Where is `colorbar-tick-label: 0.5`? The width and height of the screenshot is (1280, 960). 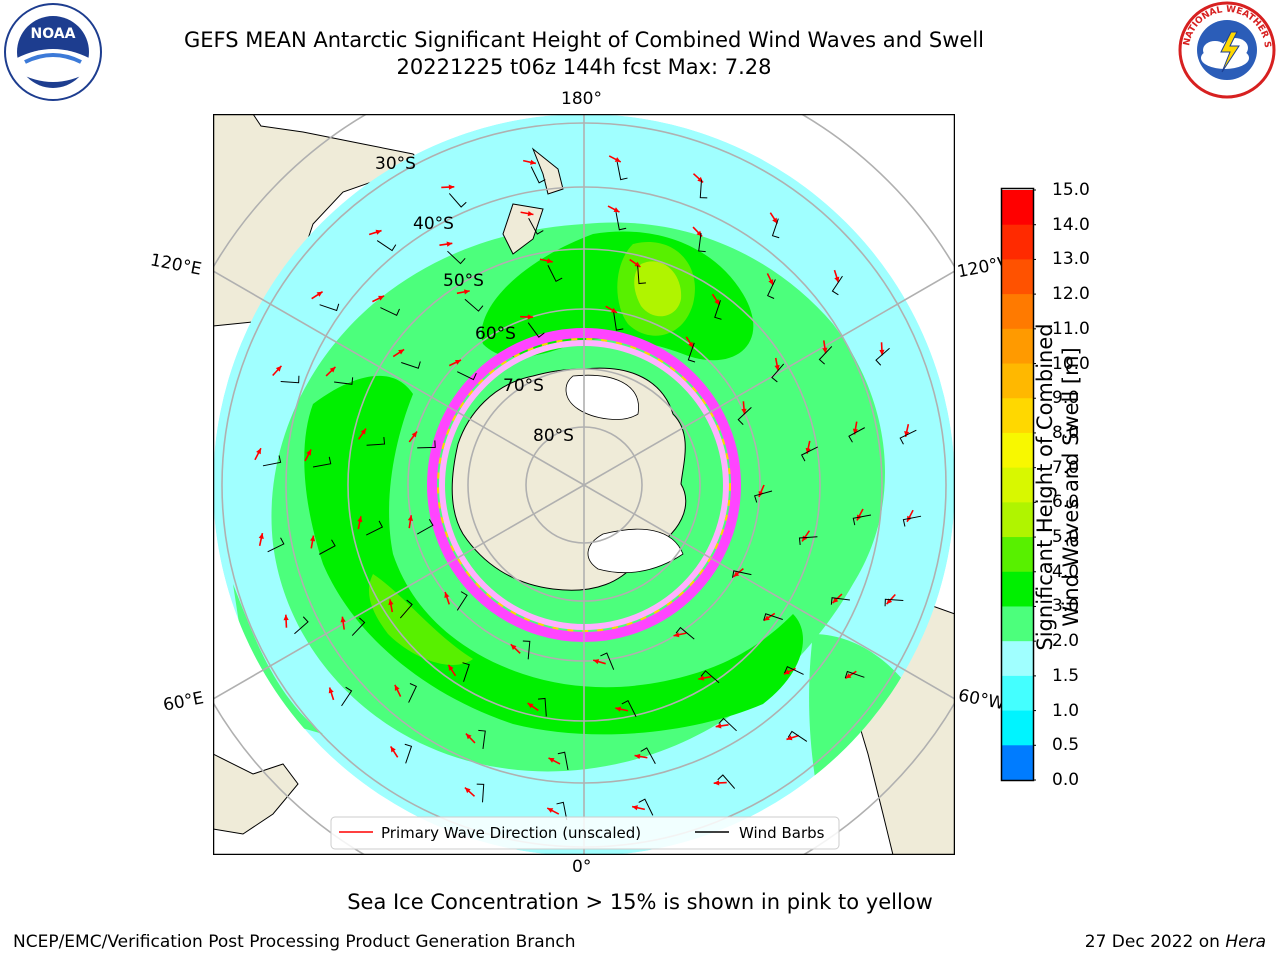 colorbar-tick-label: 0.5 is located at coordinates (1066, 745).